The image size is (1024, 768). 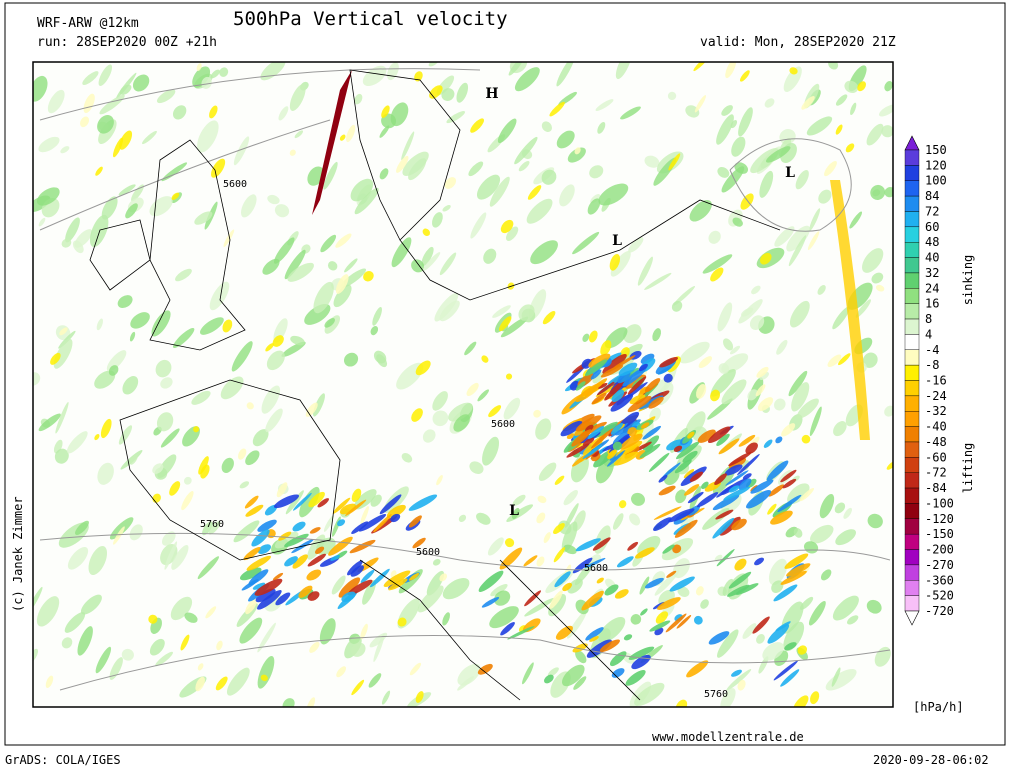 I want to click on credit: (c) Janek Zimmer, so click(x=18, y=554).